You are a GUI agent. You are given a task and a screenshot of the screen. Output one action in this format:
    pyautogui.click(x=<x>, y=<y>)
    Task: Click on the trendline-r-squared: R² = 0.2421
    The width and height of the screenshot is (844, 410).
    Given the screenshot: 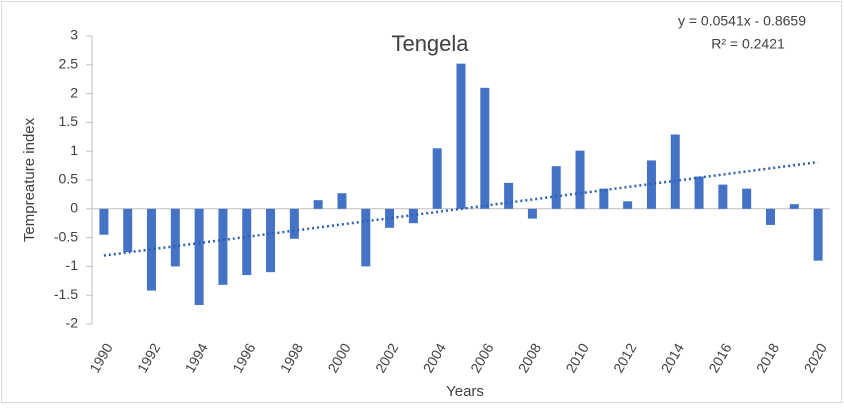 What is the action you would take?
    pyautogui.click(x=748, y=44)
    